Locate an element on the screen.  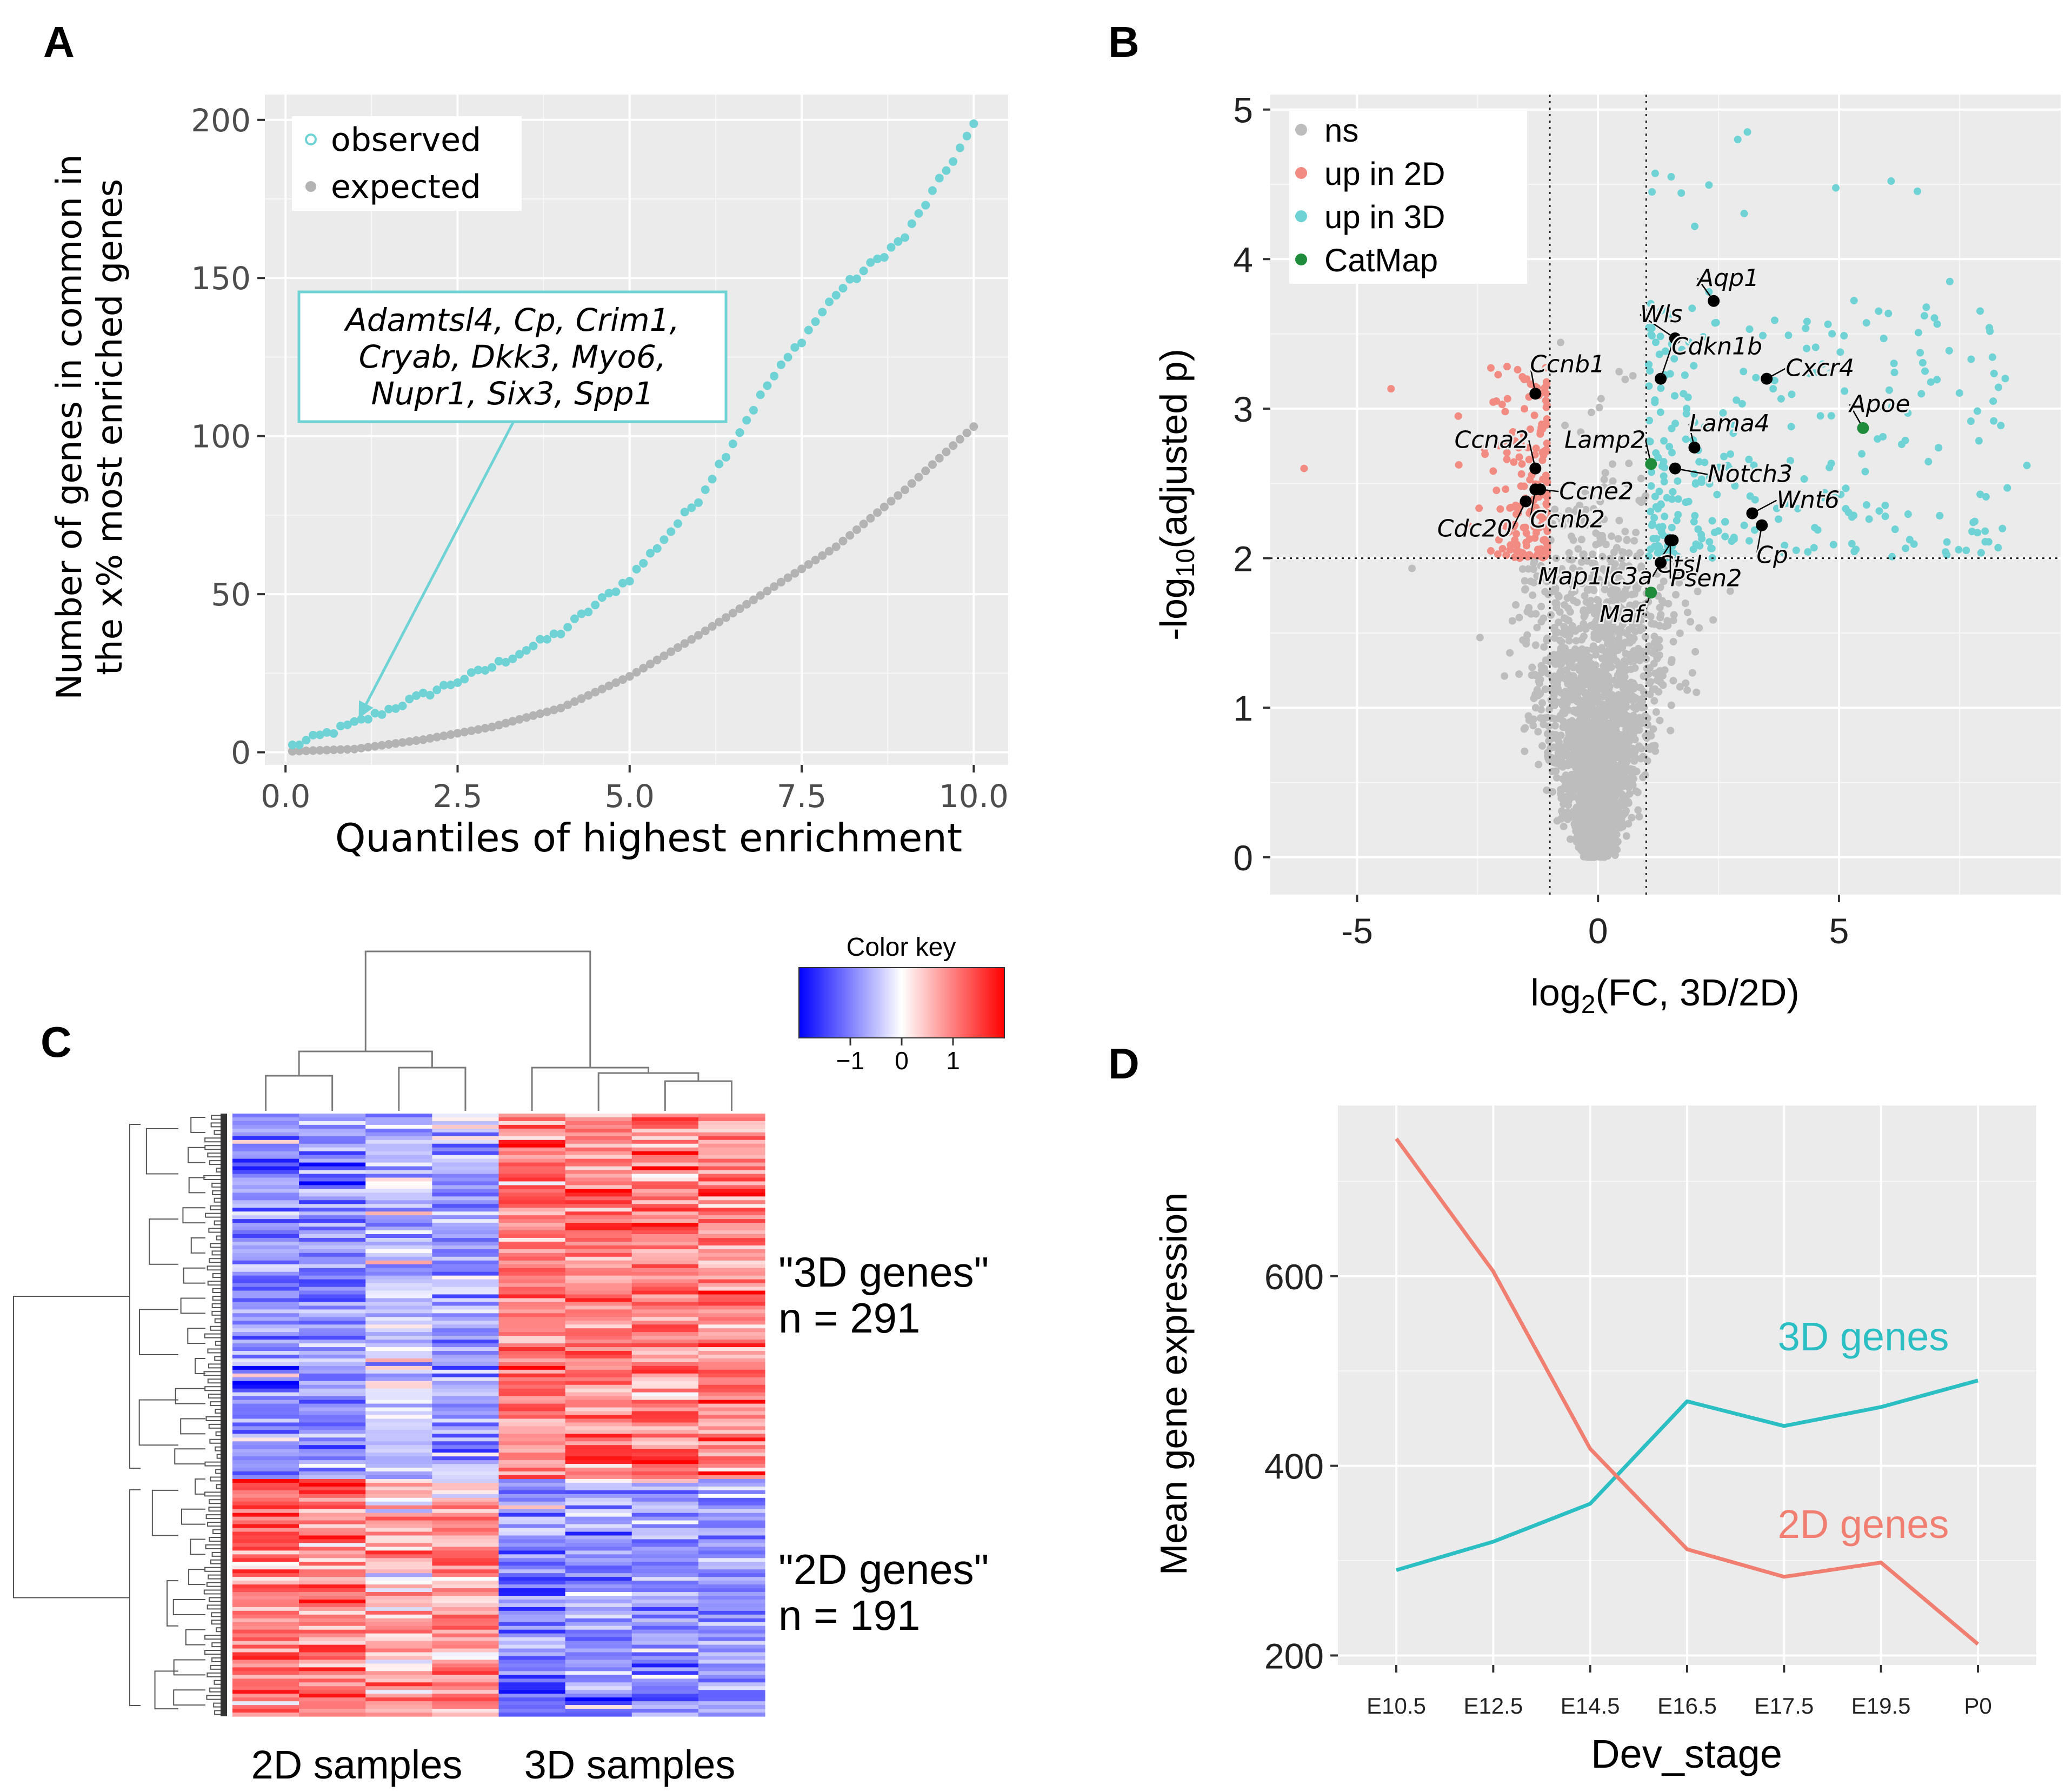
y-tick-label: 600 is located at coordinates (1294, 1277).